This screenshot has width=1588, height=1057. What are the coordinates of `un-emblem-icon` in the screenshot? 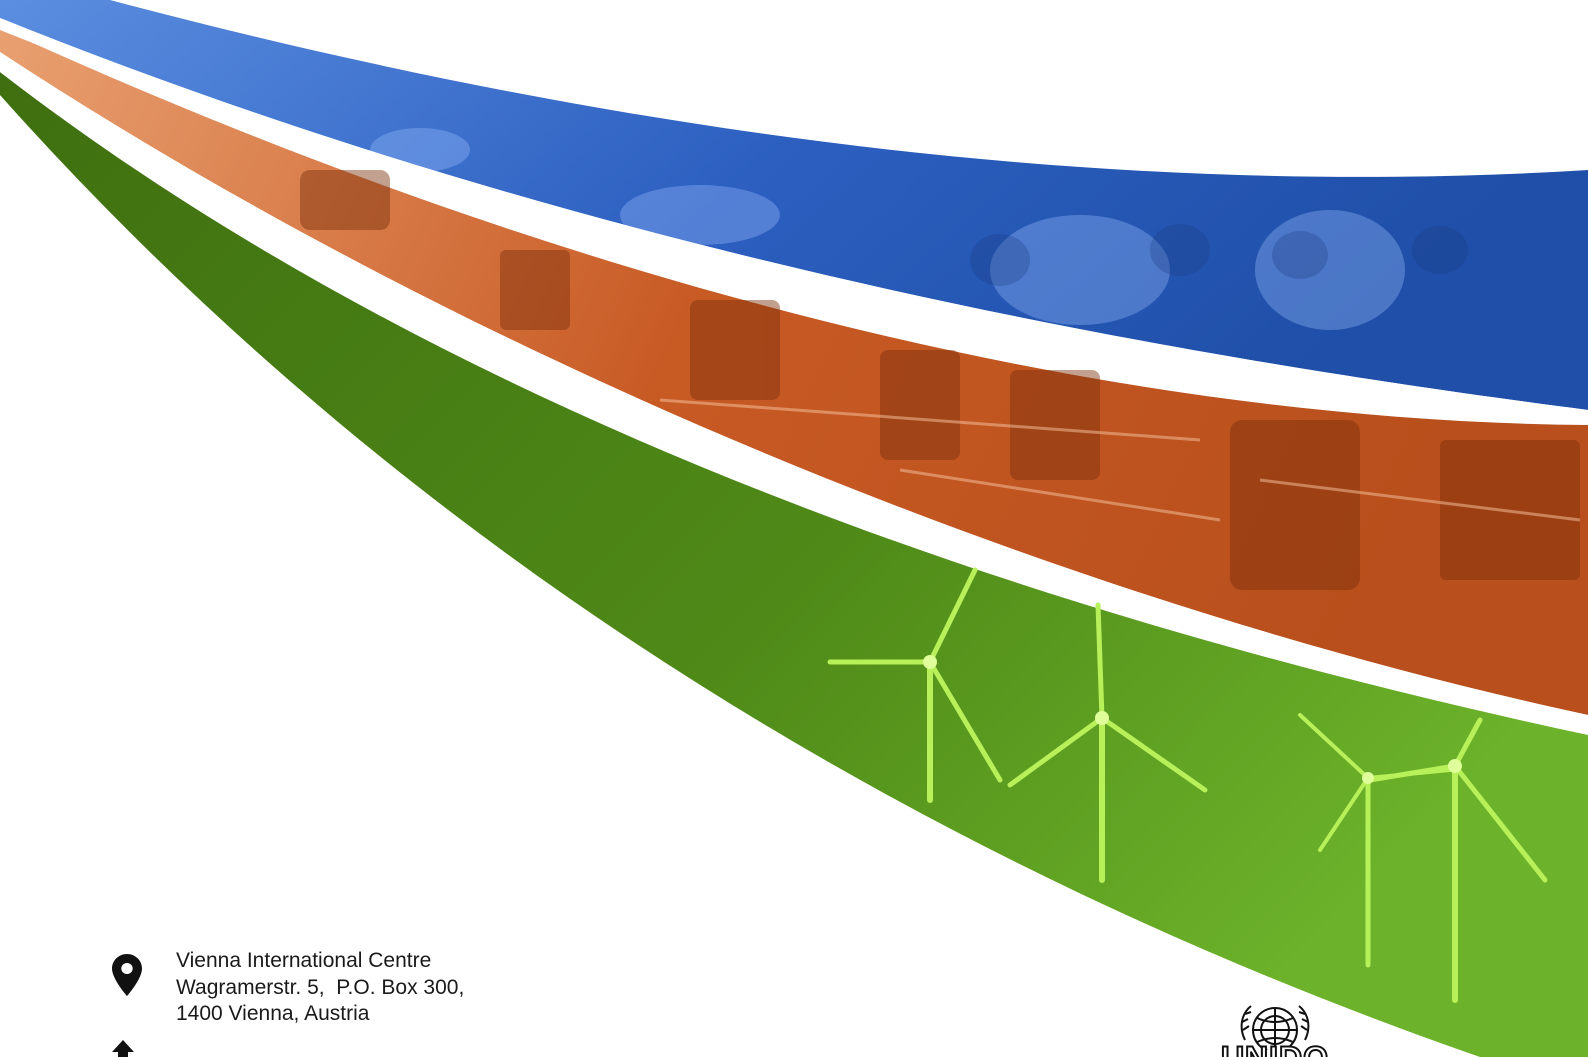 It's located at (1275, 1027).